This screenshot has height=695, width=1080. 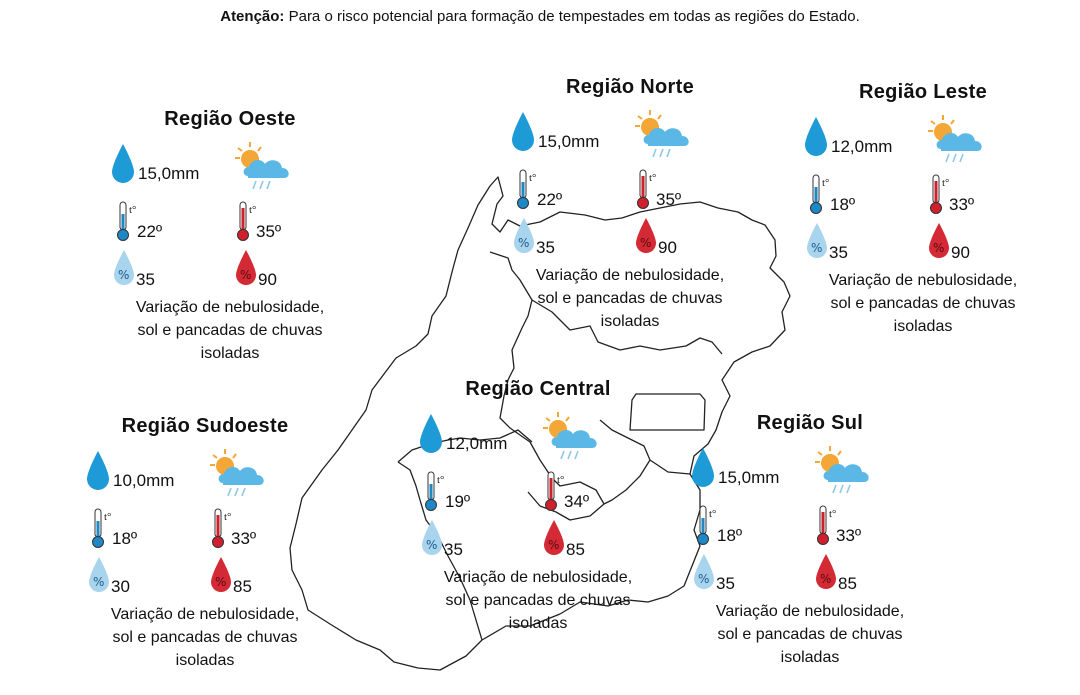 I want to click on region-title: Região Central, so click(x=538, y=389).